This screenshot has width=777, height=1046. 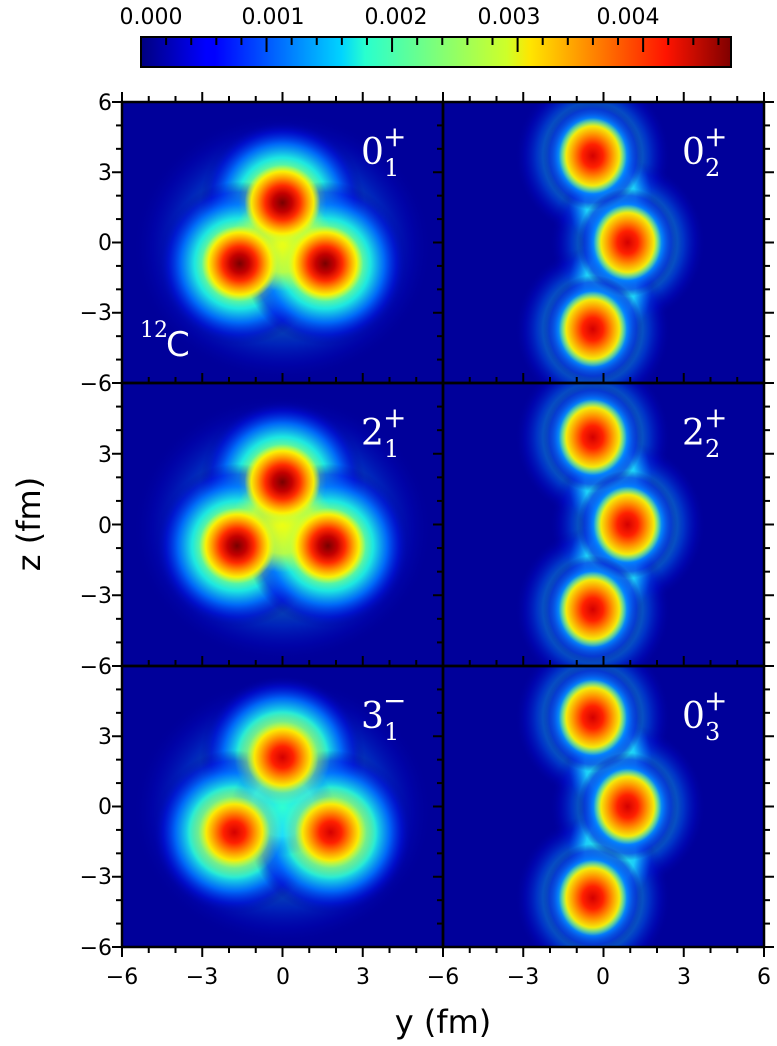 What do you see at coordinates (105, 103) in the screenshot?
I see `y-tick-label: 6` at bounding box center [105, 103].